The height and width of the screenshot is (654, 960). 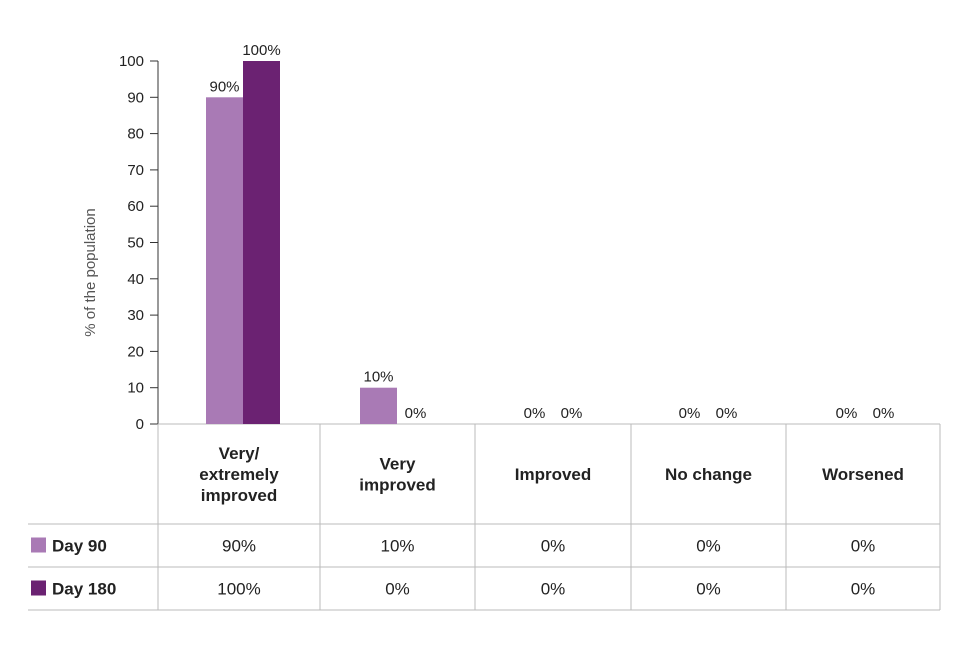 I want to click on y-tick-label: 40, so click(x=135, y=279).